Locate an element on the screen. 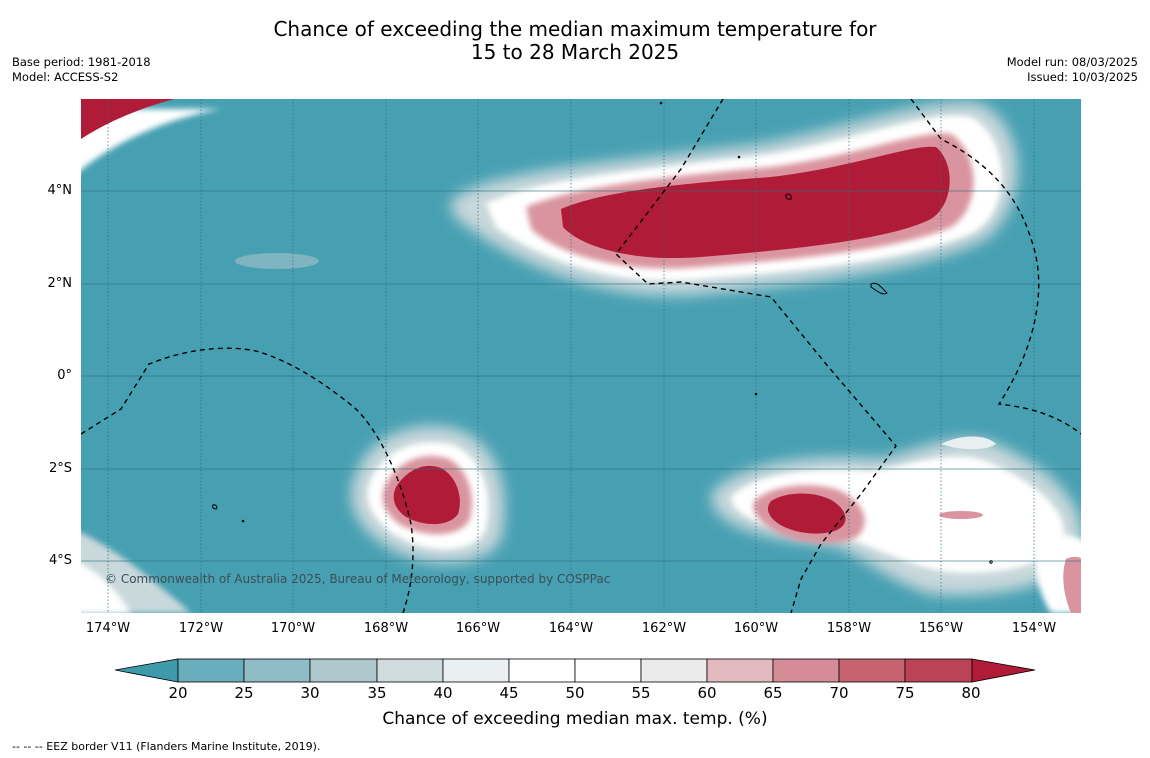 The width and height of the screenshot is (1150, 758). colorbar-tick: 35 is located at coordinates (377, 693).